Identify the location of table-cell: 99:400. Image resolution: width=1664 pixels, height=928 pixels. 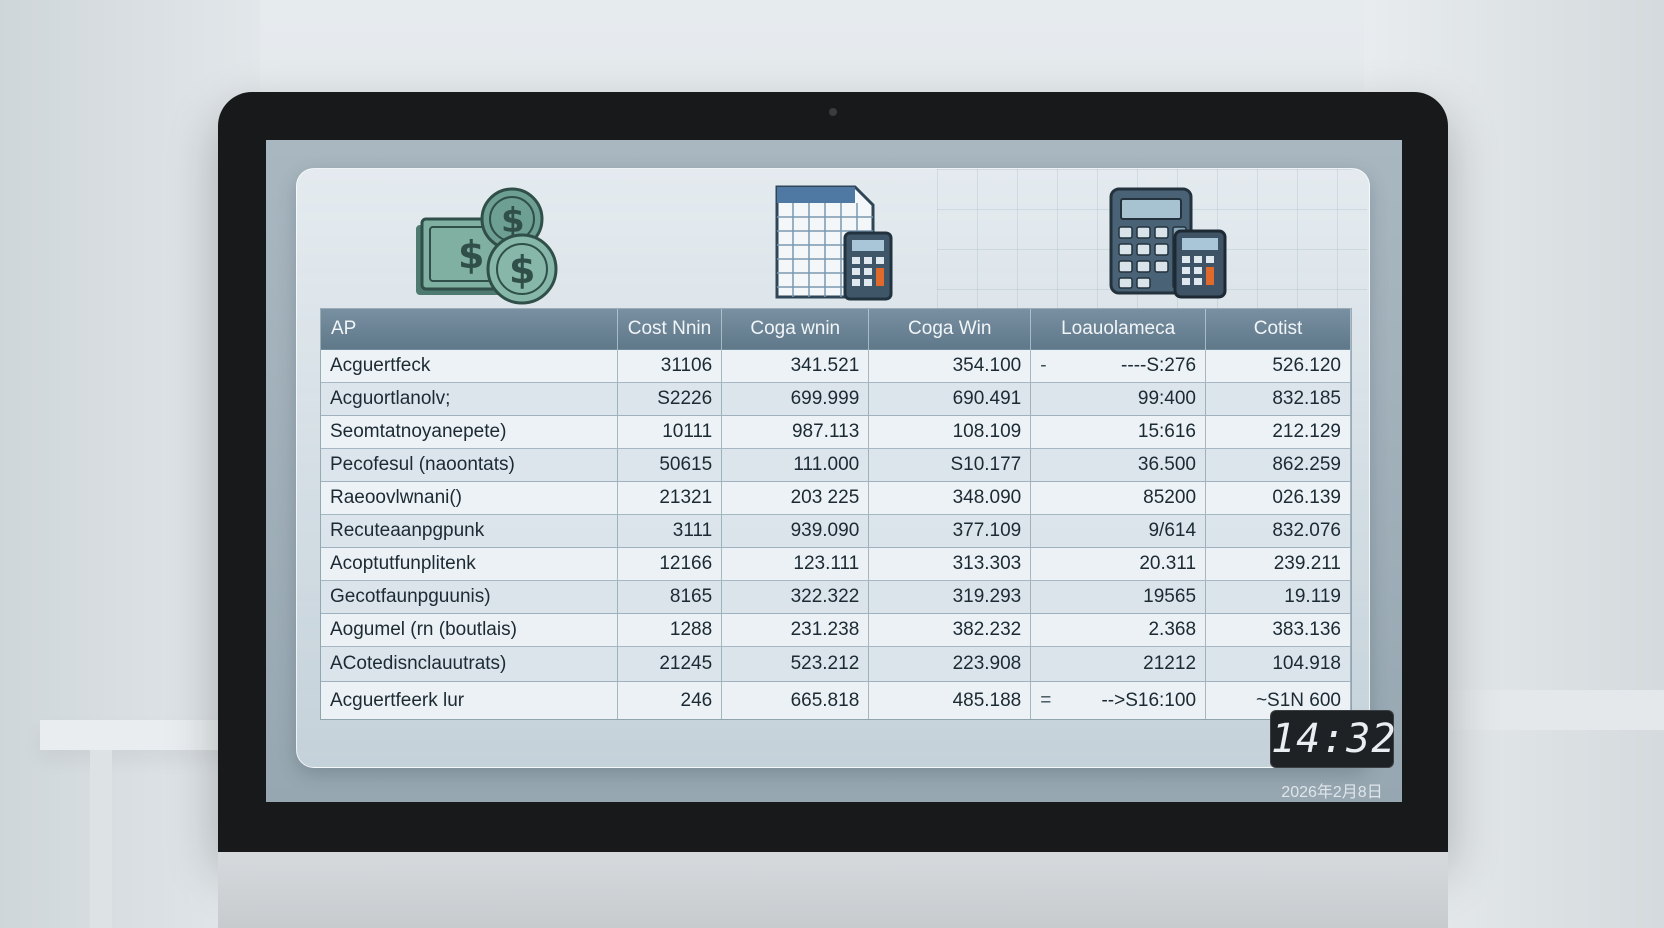
(1118, 399).